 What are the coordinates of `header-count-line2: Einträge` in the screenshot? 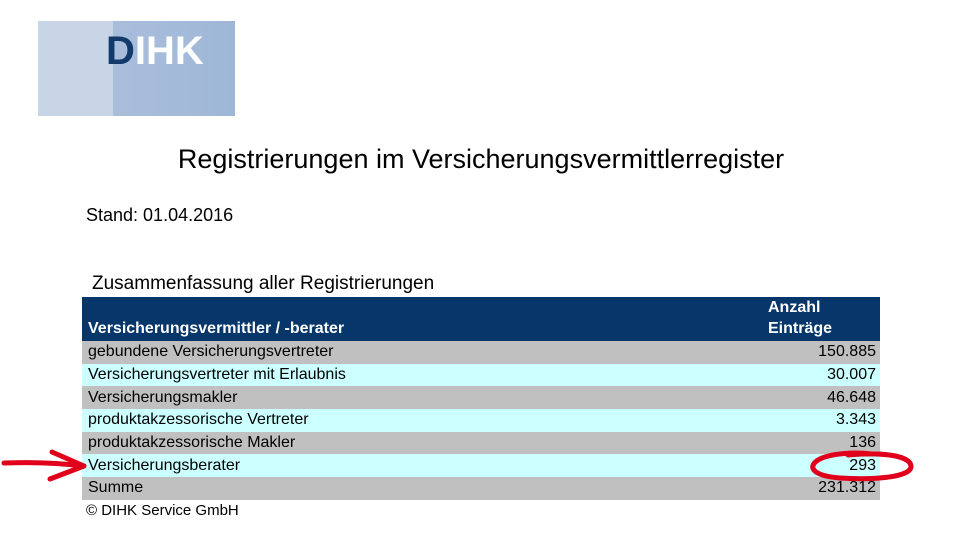 It's located at (800, 328).